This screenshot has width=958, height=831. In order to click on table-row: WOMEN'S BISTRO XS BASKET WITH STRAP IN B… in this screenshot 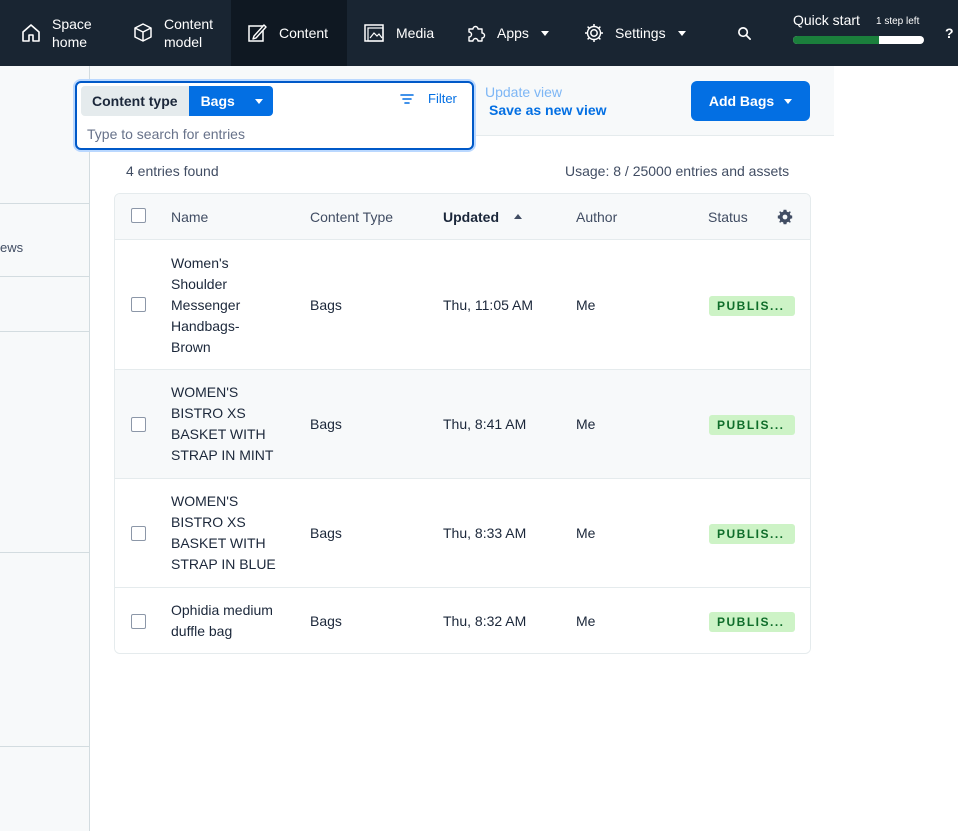, I will do `click(462, 533)`.